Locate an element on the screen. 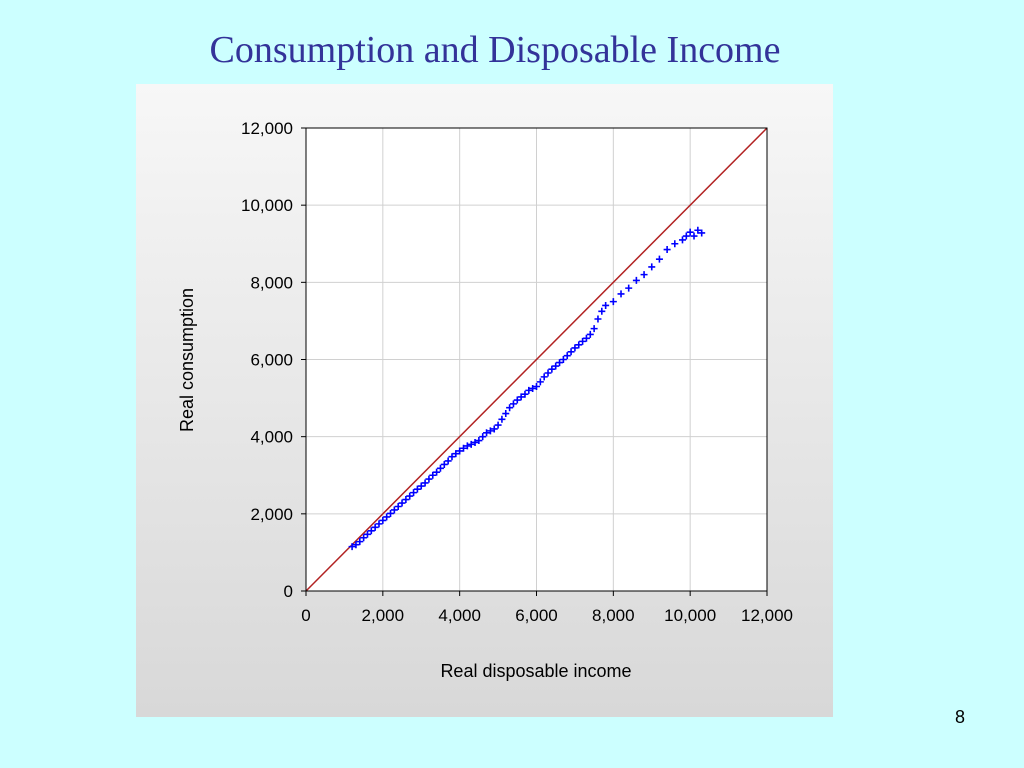  page-number: 8 is located at coordinates (959, 717).